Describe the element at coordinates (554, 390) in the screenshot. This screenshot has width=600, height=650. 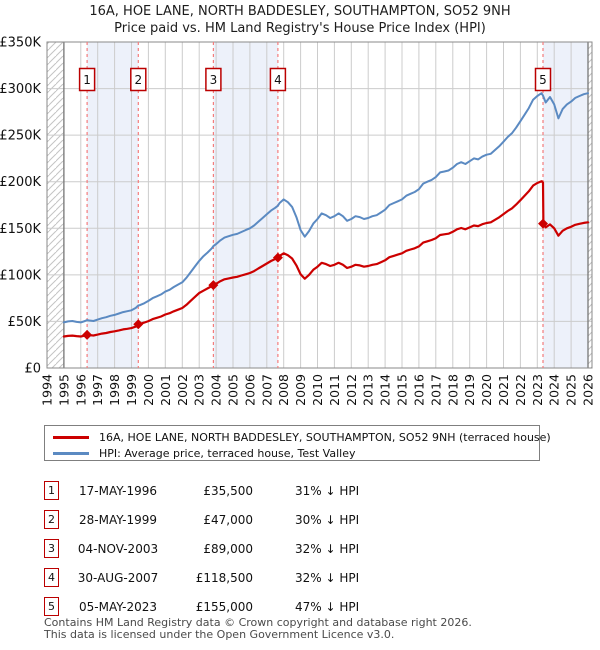
I see `x-tick-label: 2024` at that location.